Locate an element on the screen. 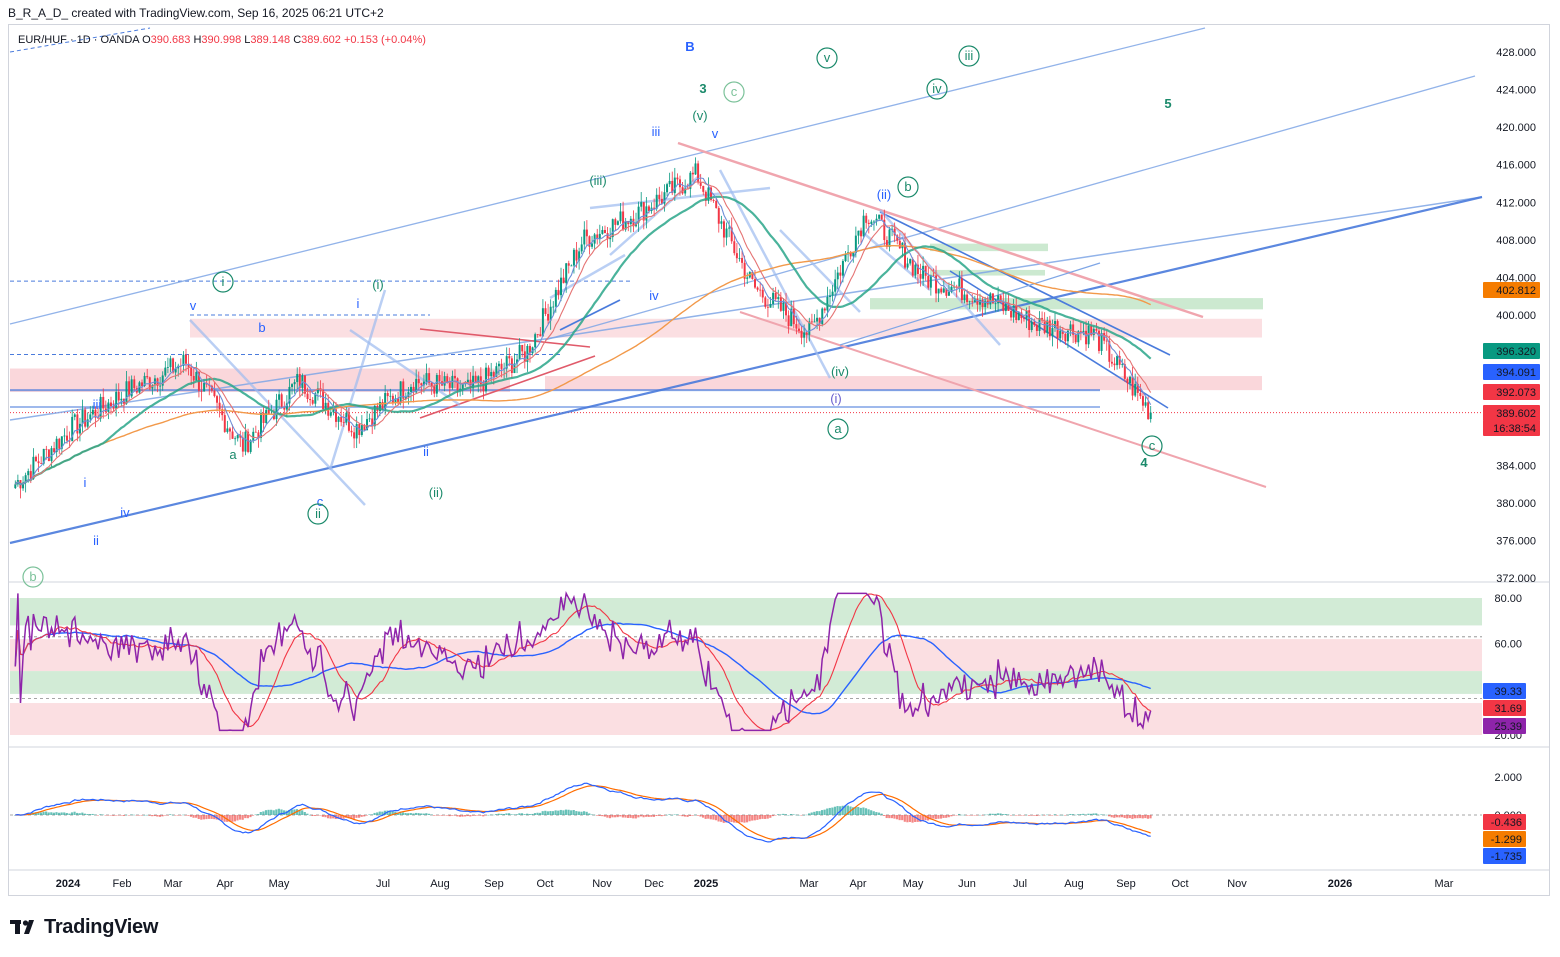  wave-label: iv is located at coordinates (937, 88).